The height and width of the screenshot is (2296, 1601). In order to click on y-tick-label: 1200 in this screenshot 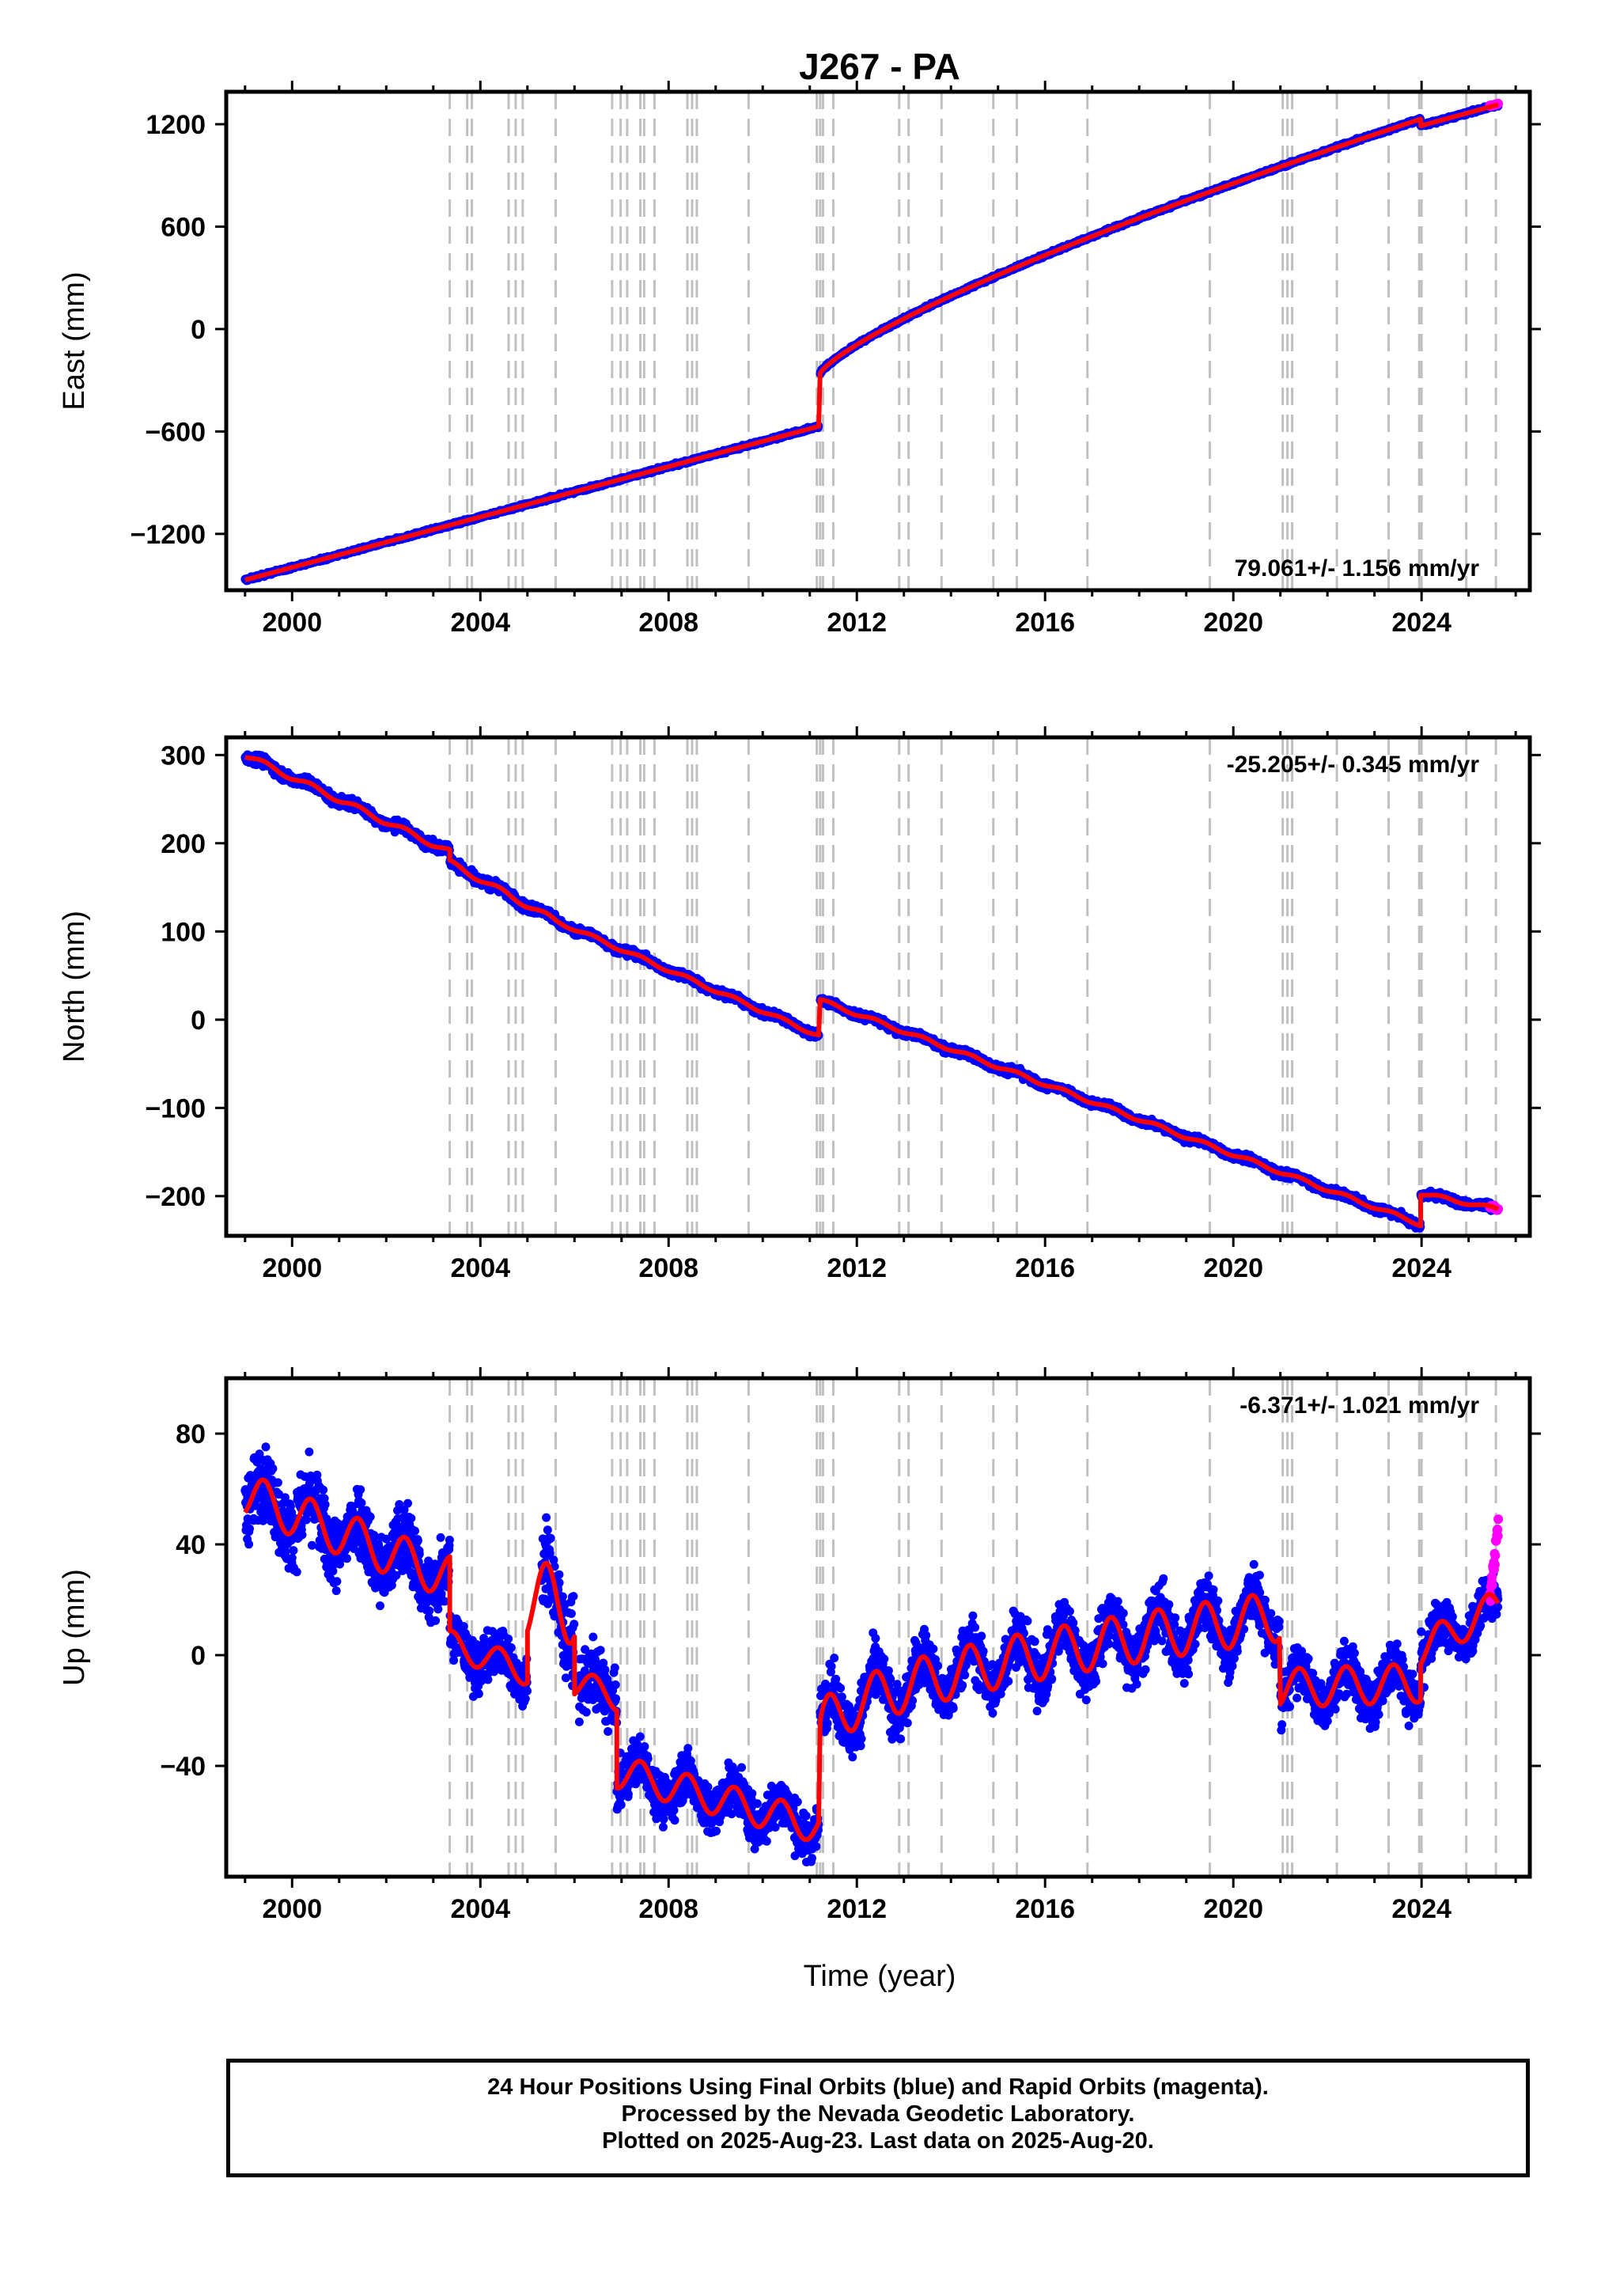, I will do `click(176, 125)`.